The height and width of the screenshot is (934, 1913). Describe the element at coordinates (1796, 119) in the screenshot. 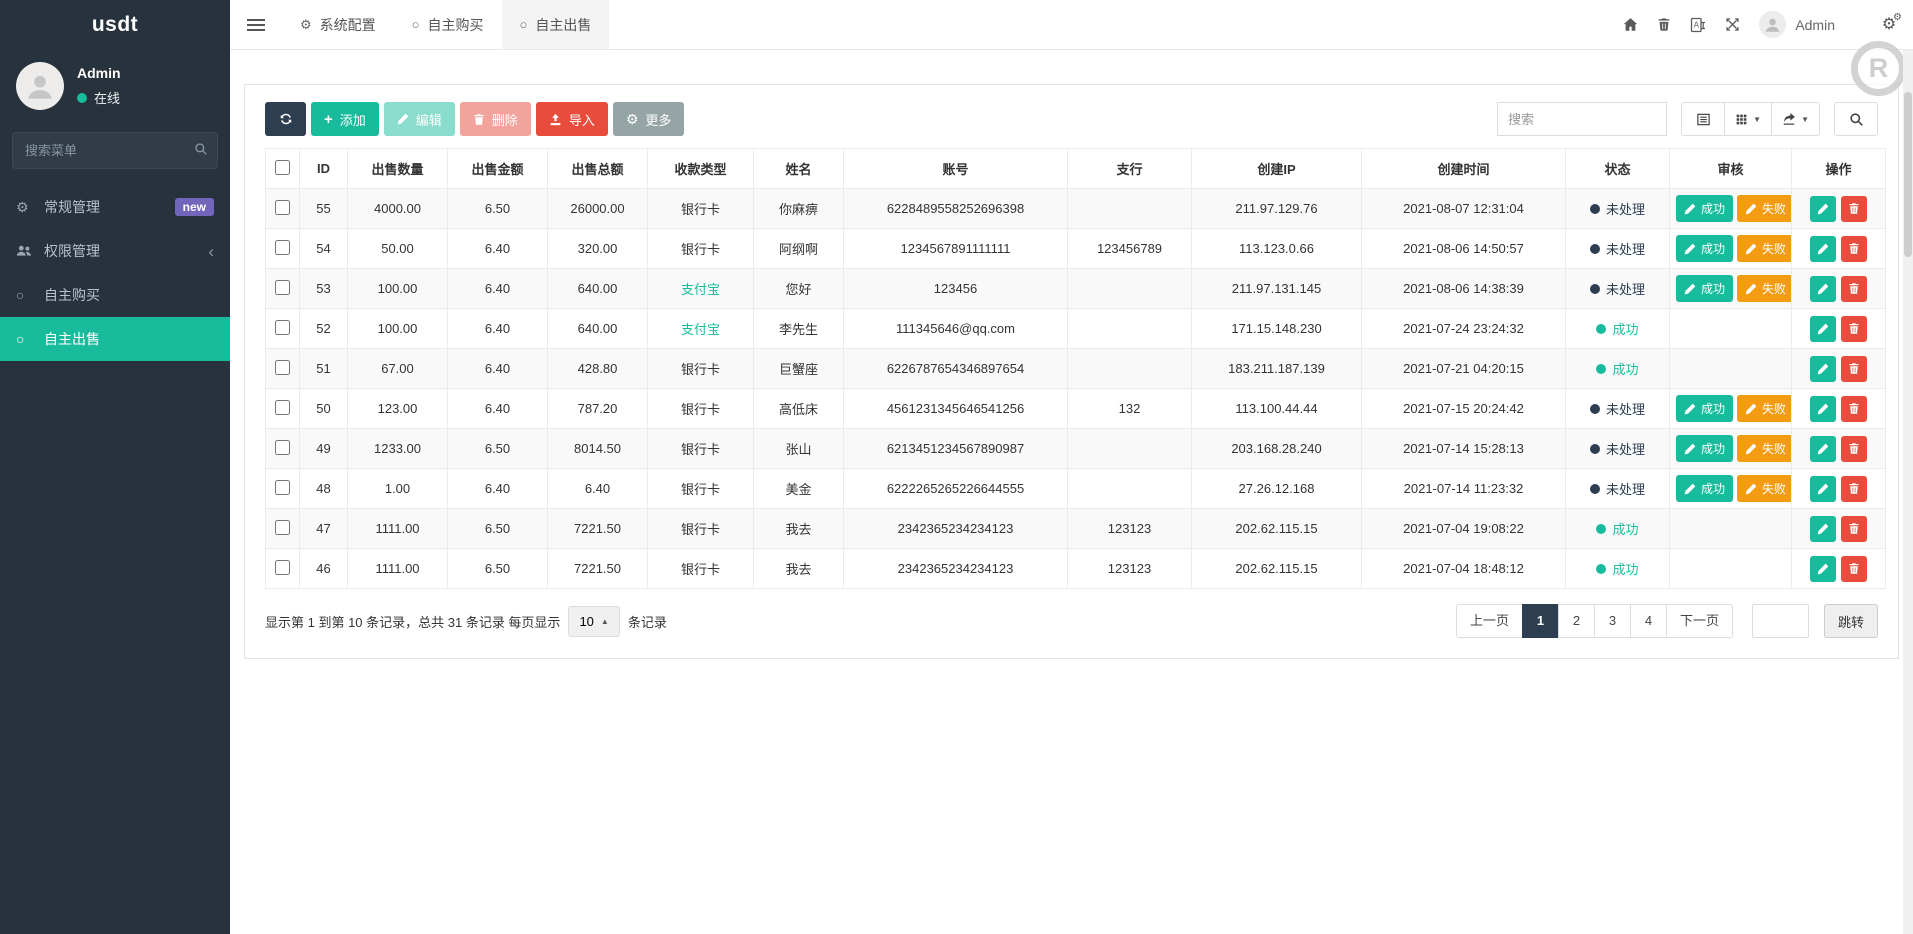

I see `export-button: ▼` at that location.